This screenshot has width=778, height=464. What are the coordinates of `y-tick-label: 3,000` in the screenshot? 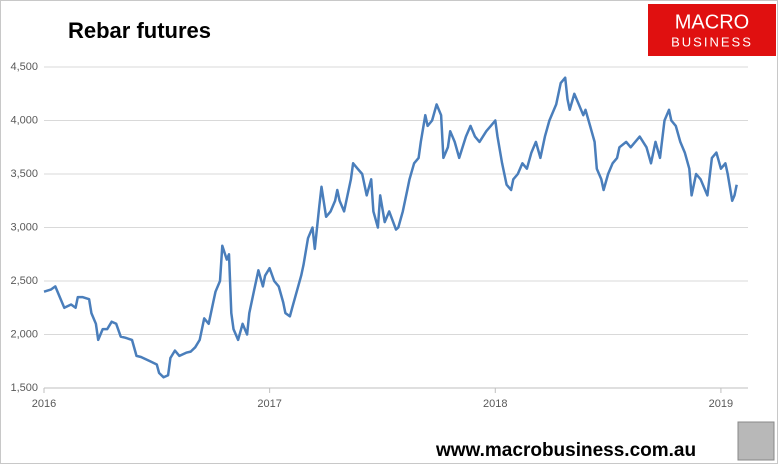 It's located at (24, 227).